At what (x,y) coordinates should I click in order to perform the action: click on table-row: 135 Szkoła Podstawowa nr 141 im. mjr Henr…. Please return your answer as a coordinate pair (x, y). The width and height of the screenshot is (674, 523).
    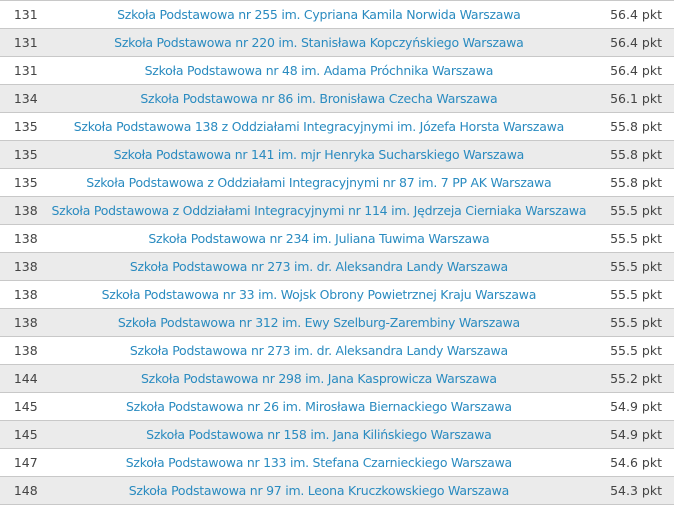
    Looking at the image, I should click on (337, 154).